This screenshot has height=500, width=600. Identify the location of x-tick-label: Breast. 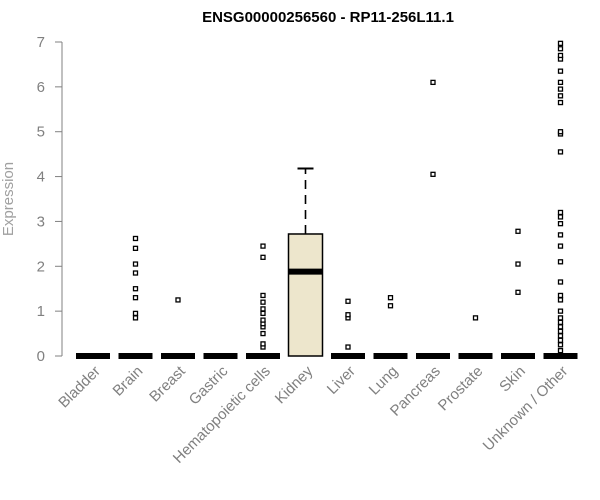
(167, 383).